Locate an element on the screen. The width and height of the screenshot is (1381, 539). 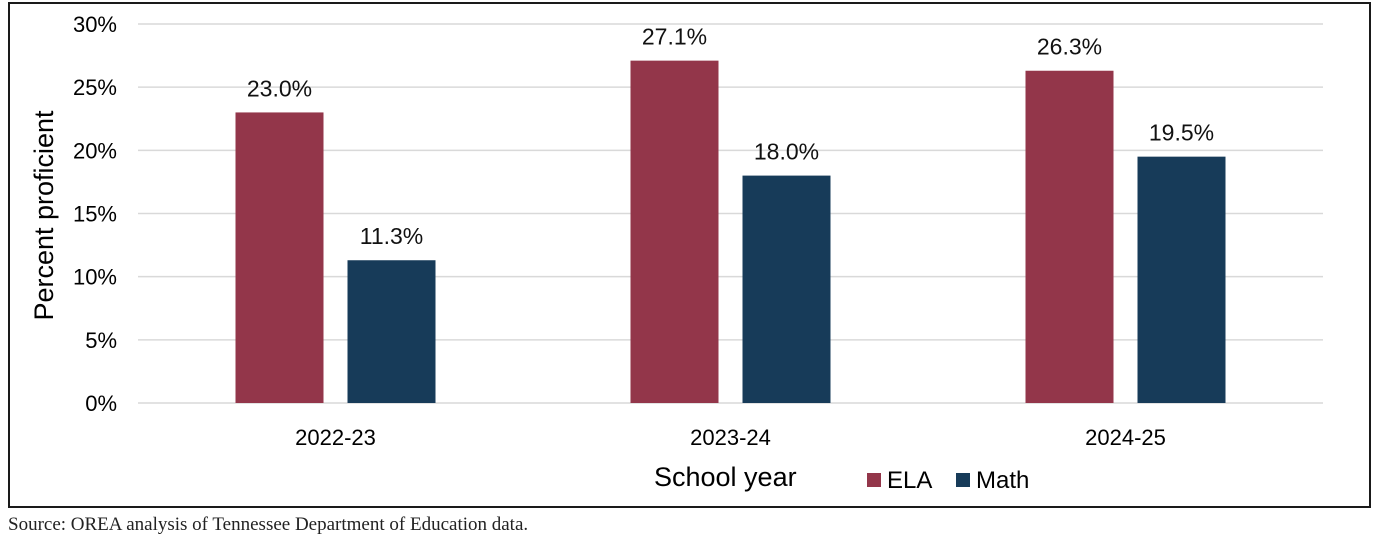
y-tick-label: 15% is located at coordinates (95, 214).